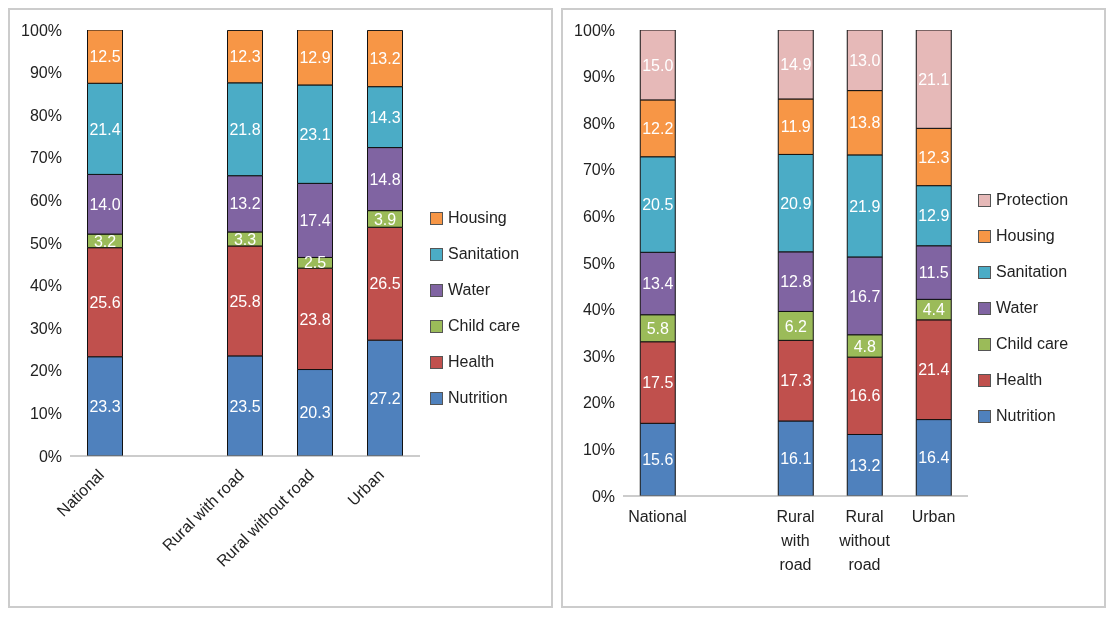 The image size is (1114, 620). What do you see at coordinates (315, 413) in the screenshot?
I see `data-label: 20.3` at bounding box center [315, 413].